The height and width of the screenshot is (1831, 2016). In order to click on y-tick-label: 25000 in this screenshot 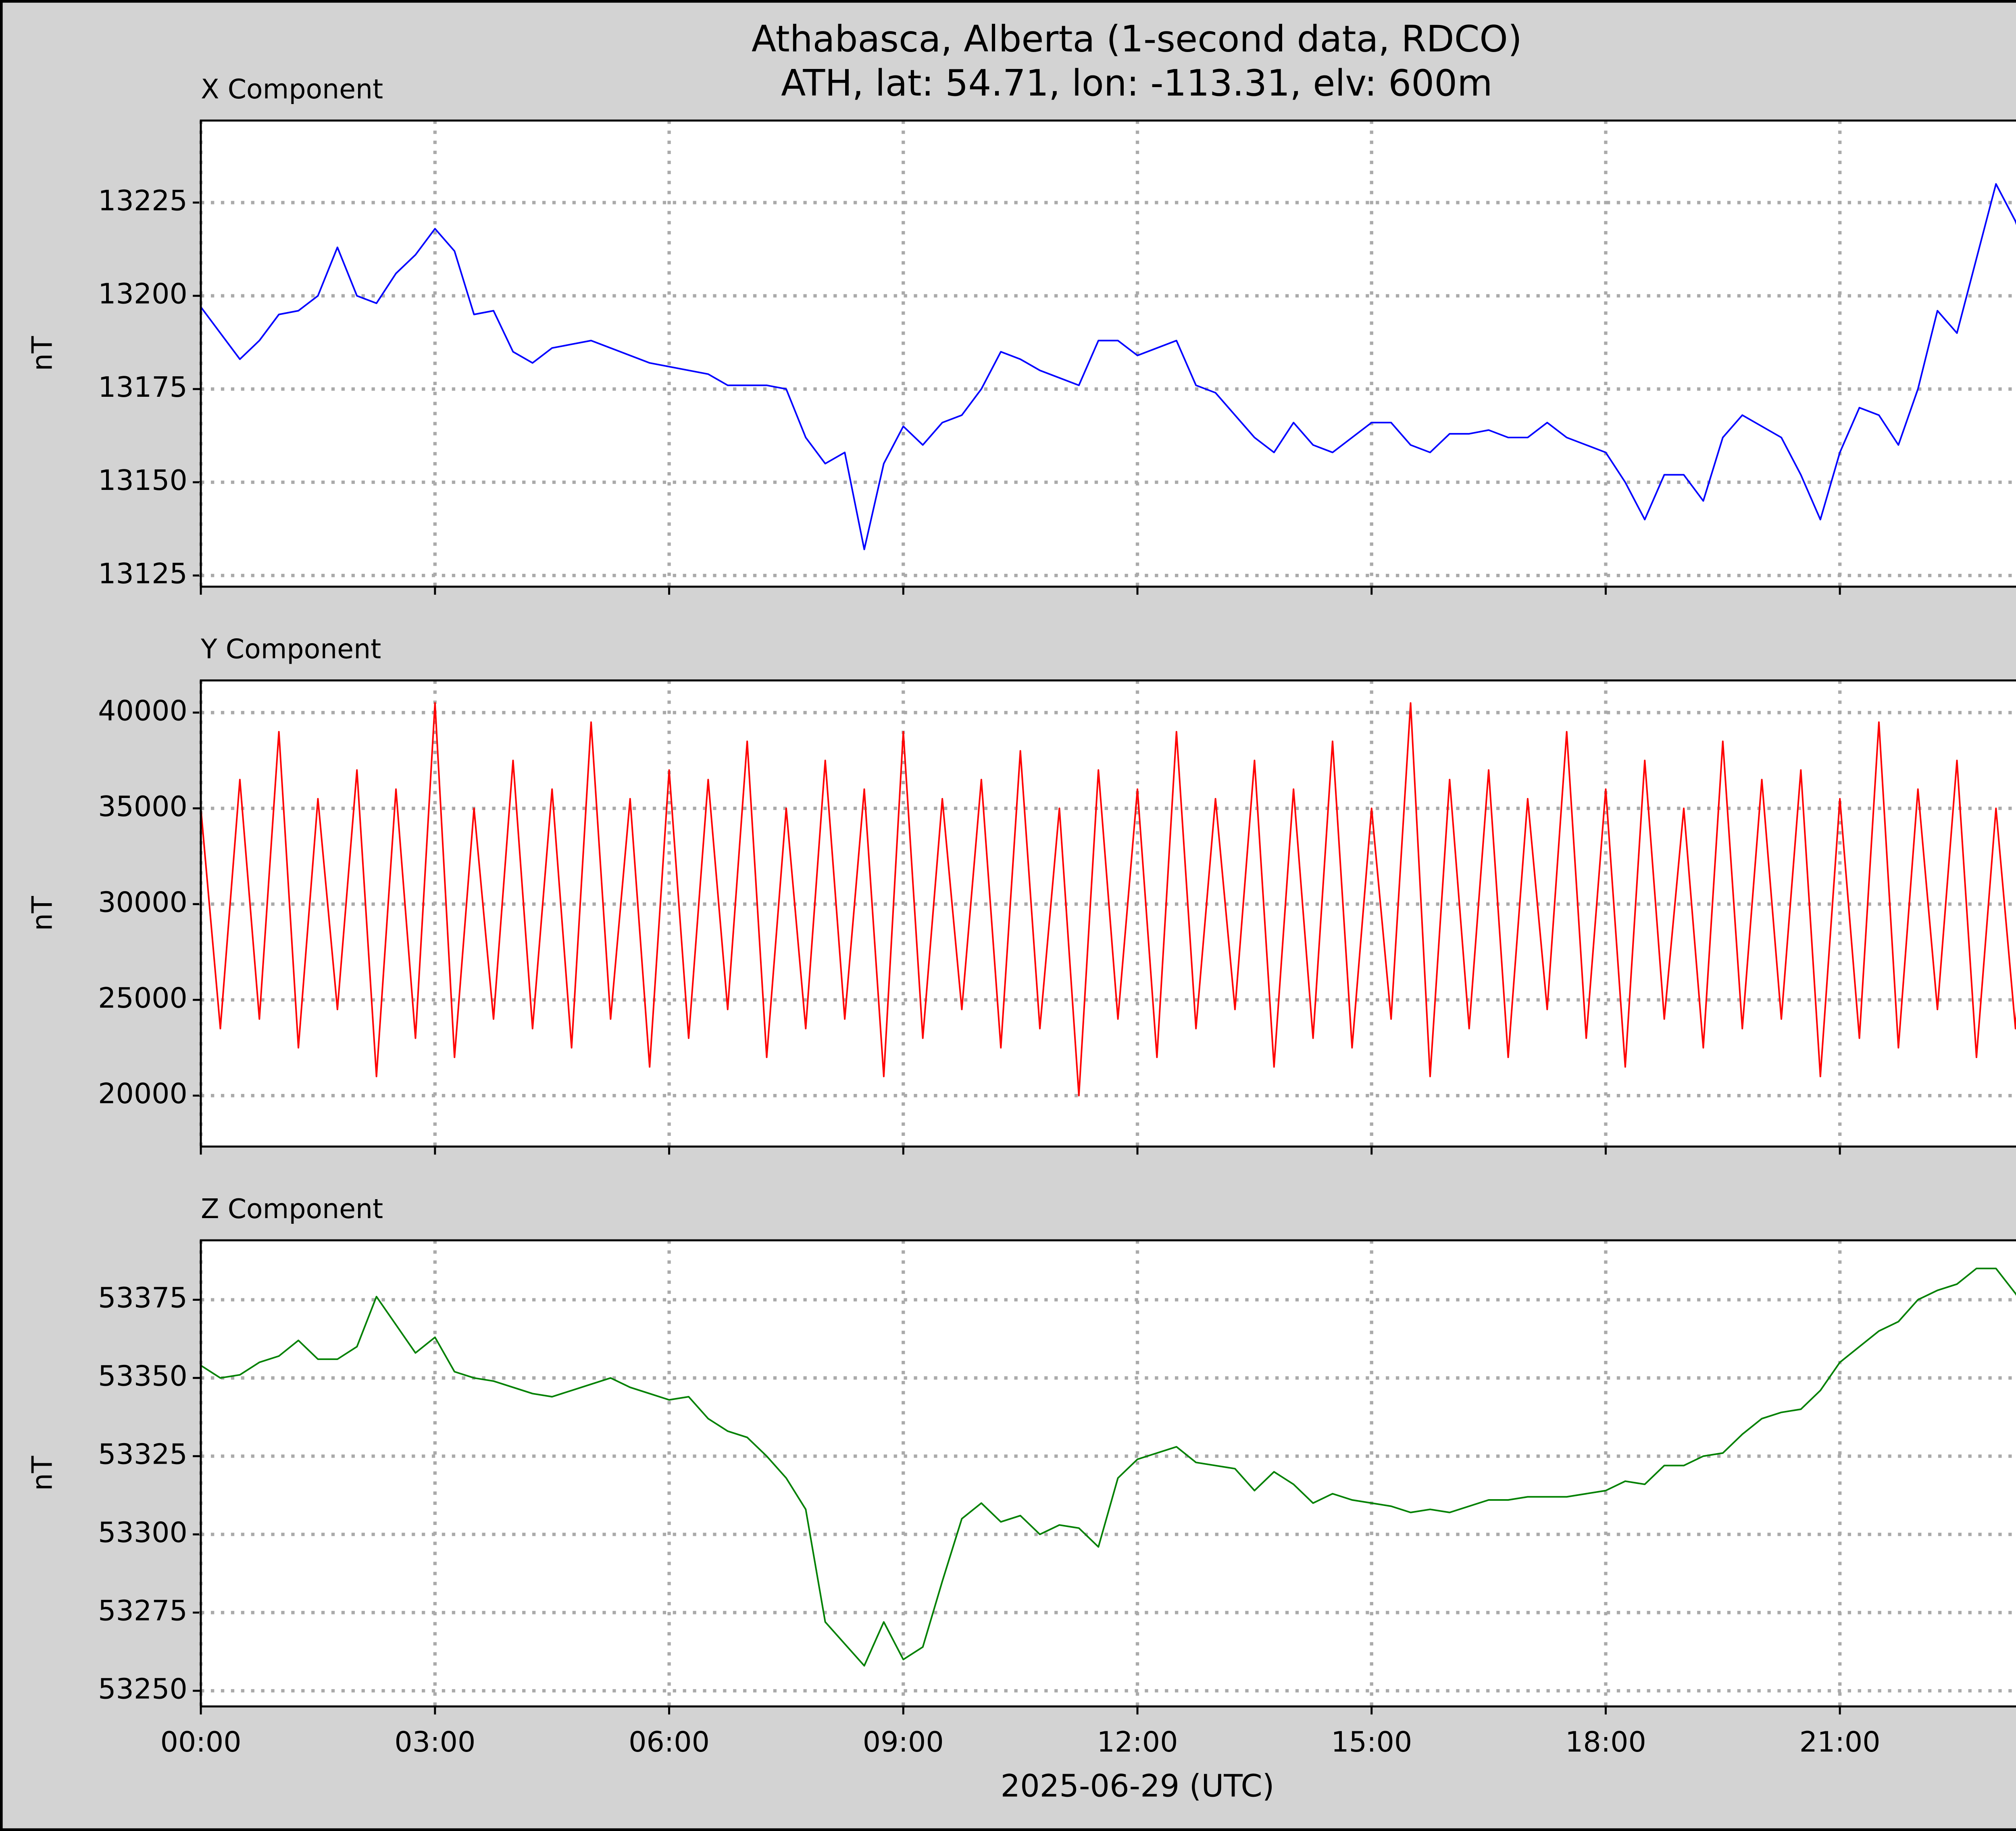, I will do `click(142, 998)`.